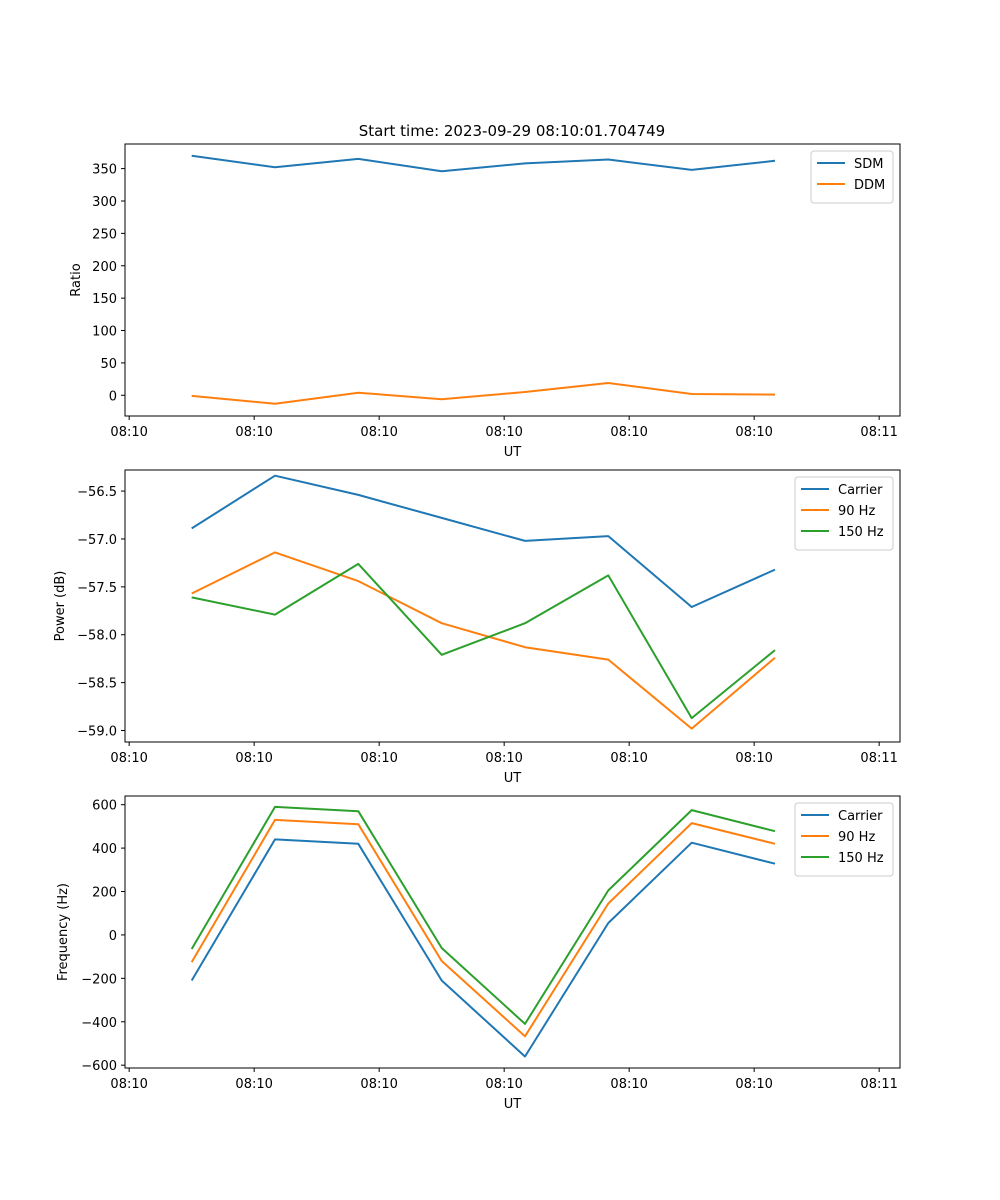 Image resolution: width=1000 pixels, height=1200 pixels. Describe the element at coordinates (104, 806) in the screenshot. I see `y-tick-label: 600` at that location.